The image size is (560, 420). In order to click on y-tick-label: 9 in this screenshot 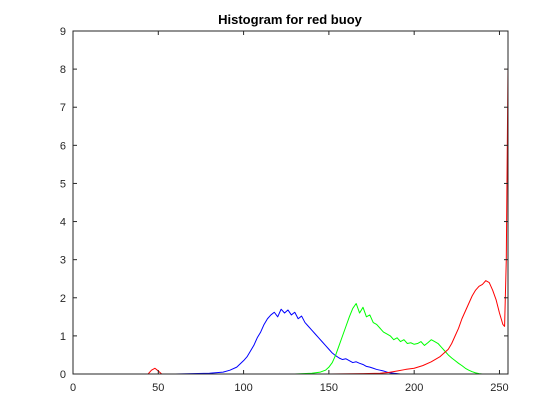, I will do `click(63, 32)`.